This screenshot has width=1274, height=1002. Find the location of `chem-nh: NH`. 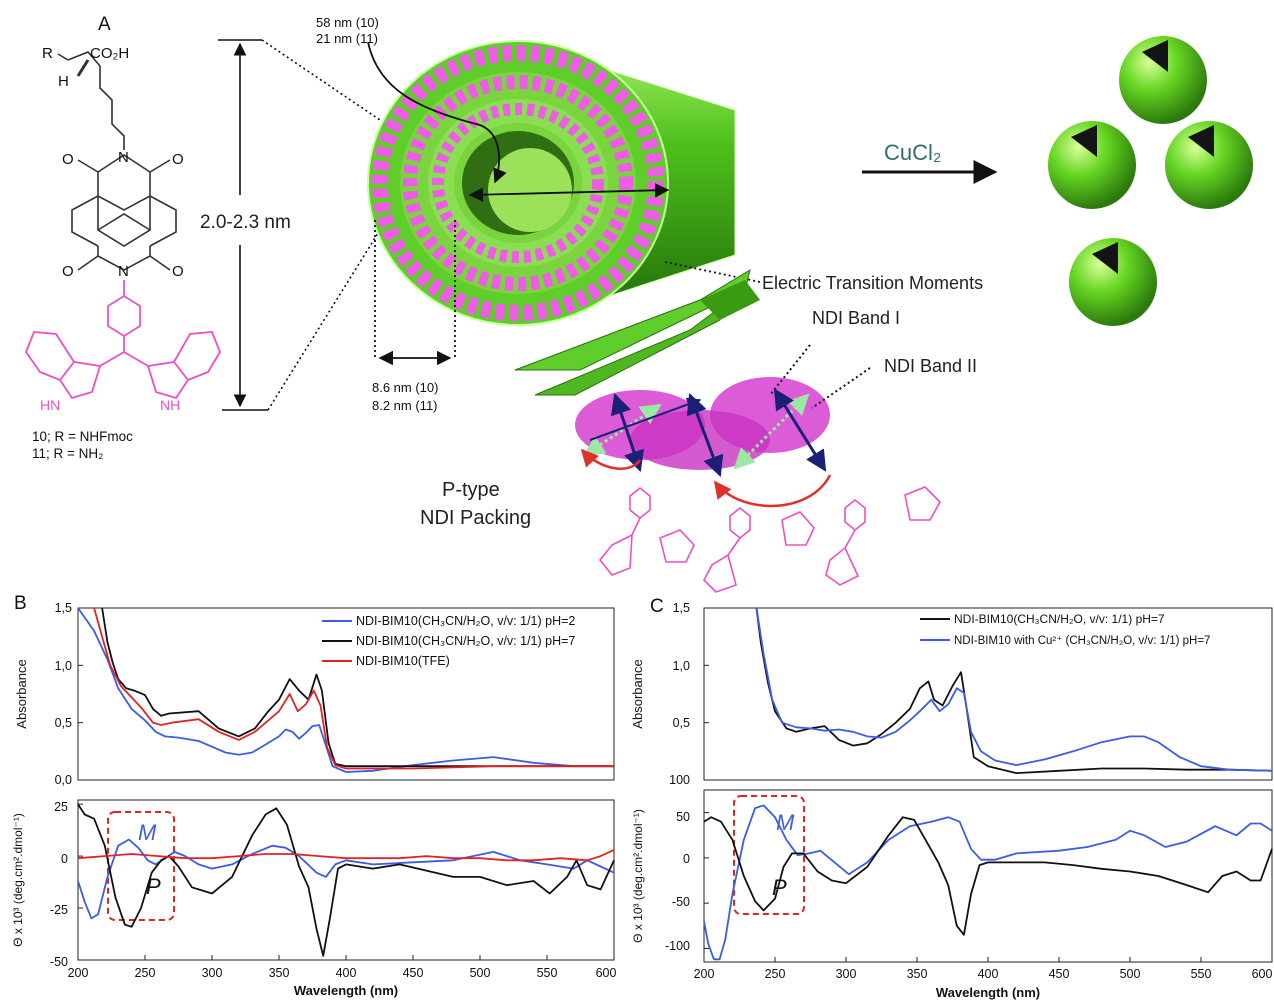

chem-nh: NH is located at coordinates (170, 405).